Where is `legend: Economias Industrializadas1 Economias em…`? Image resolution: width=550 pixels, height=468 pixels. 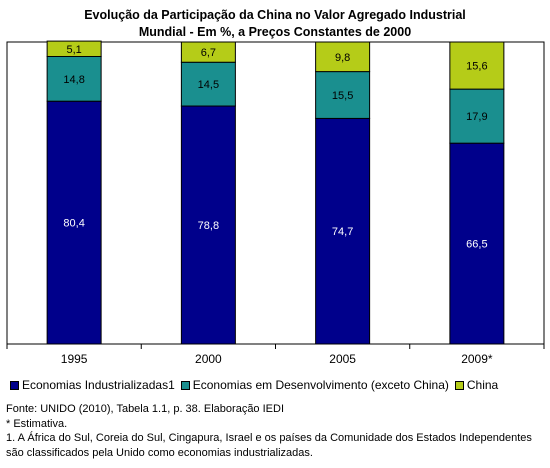
legend: Economias Industrializadas1 Economias em… is located at coordinates (257, 385).